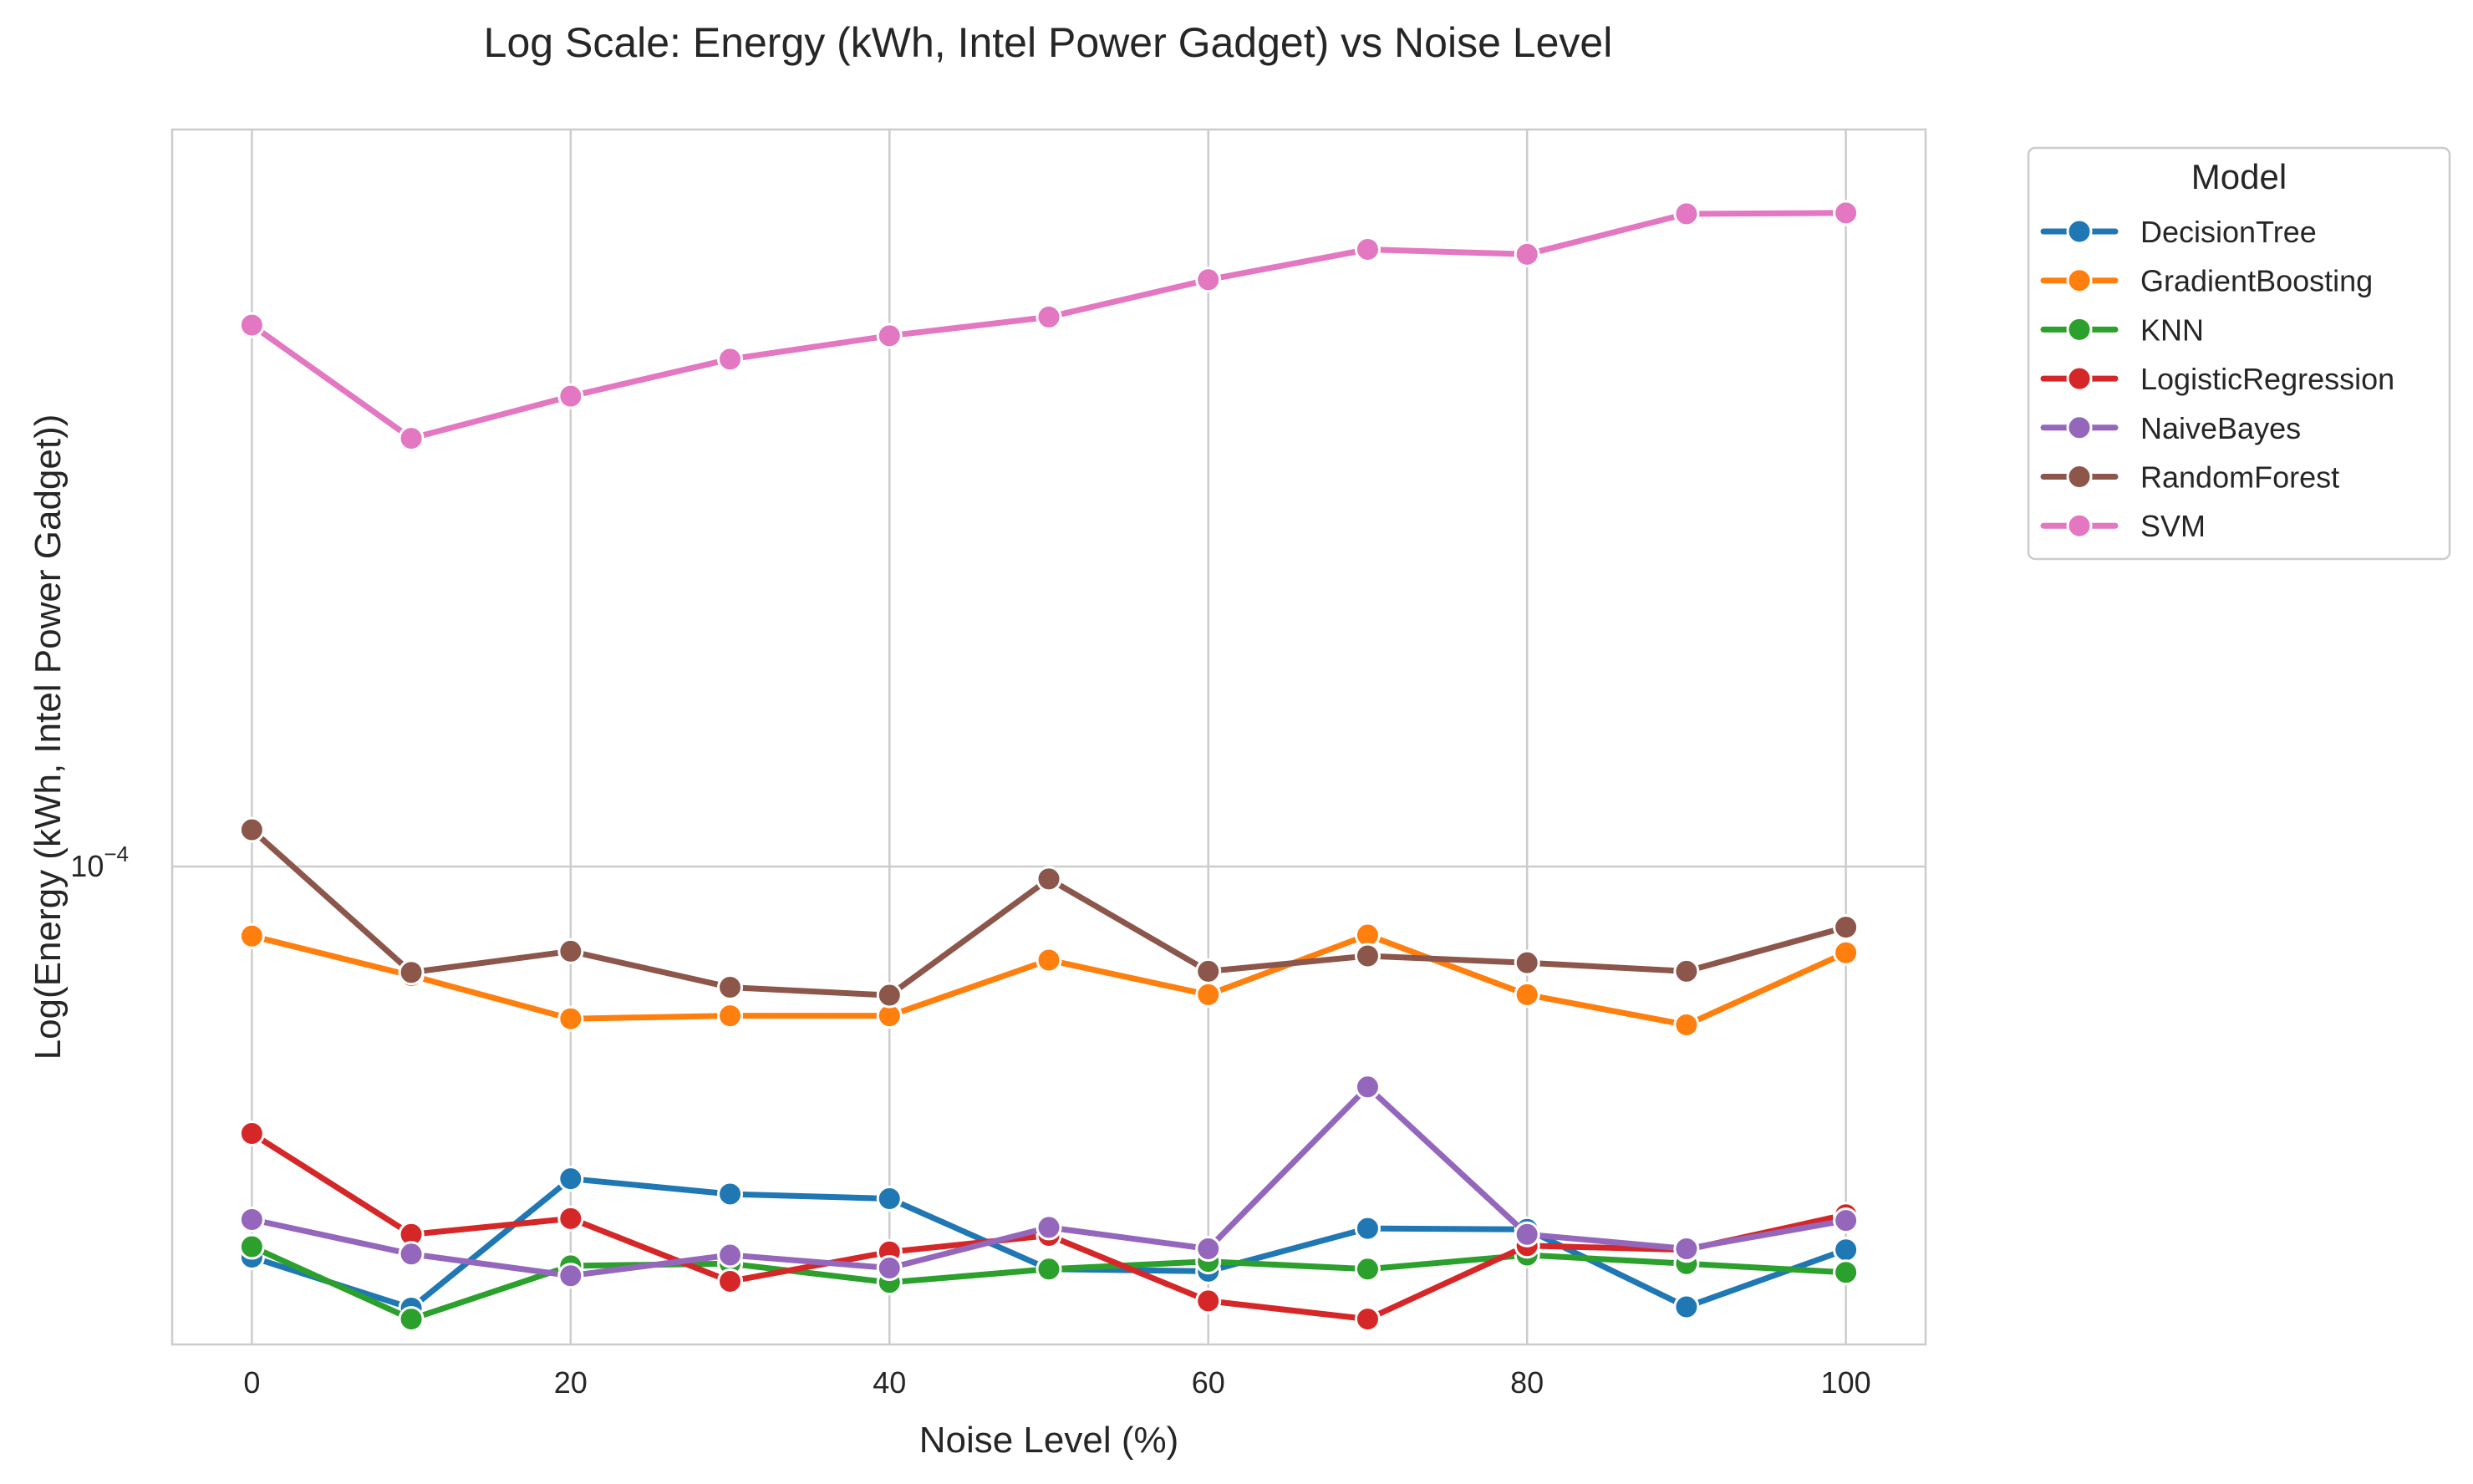 The height and width of the screenshot is (1484, 2473). I want to click on y-tick-base: 10, so click(87, 866).